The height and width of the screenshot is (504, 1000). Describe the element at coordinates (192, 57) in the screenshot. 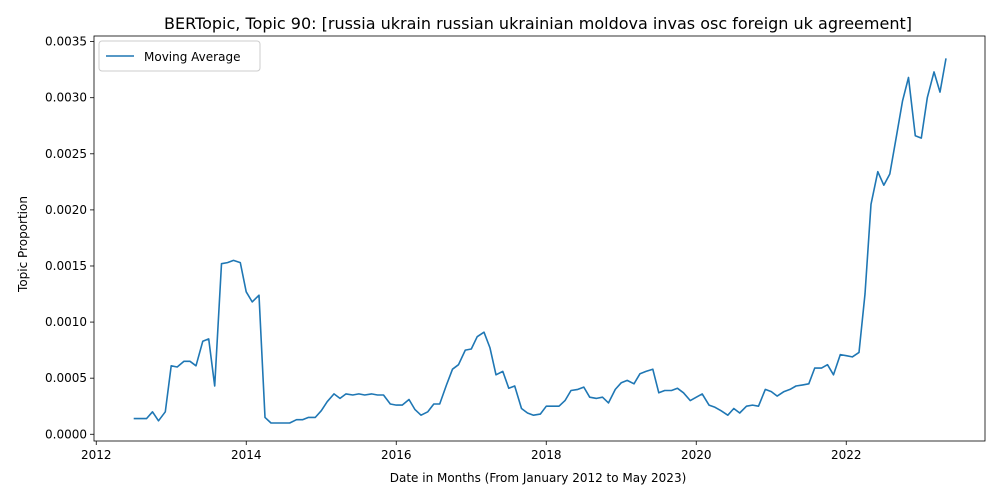

I see `legend-entry-label: Moving Average` at that location.